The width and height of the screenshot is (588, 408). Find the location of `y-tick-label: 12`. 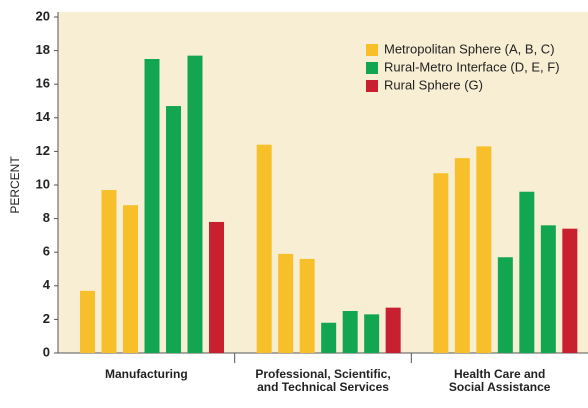

y-tick-label: 12 is located at coordinates (43, 150).